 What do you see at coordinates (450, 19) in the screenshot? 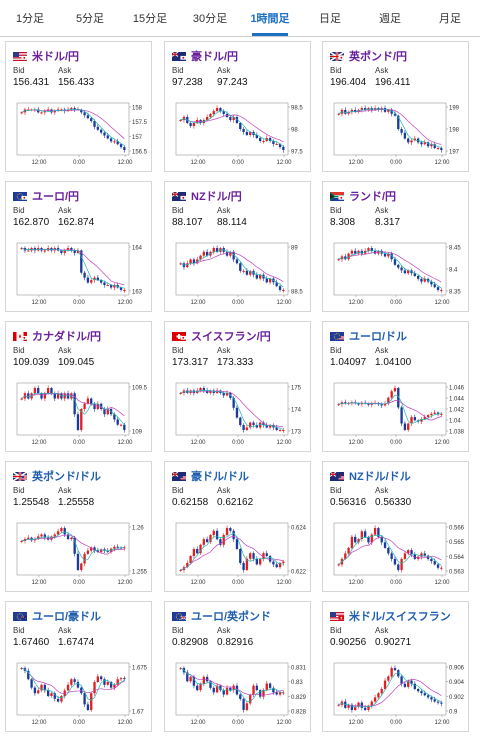
I see `tab-monthly: 月足` at bounding box center [450, 19].